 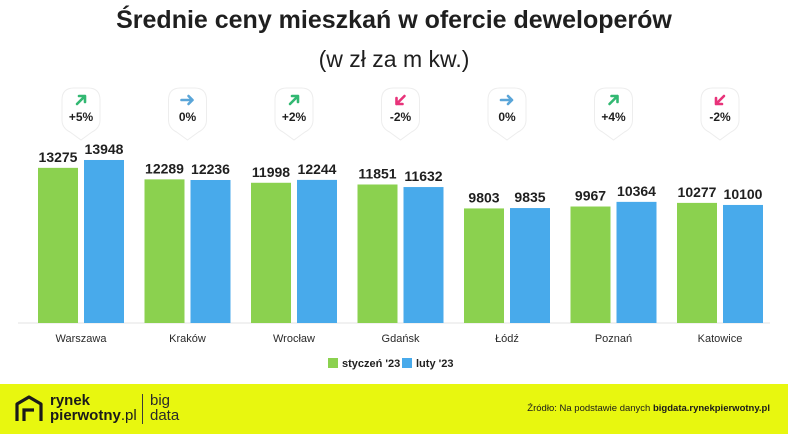 I want to click on brand-line2: pierwotny, so click(x=85, y=415).